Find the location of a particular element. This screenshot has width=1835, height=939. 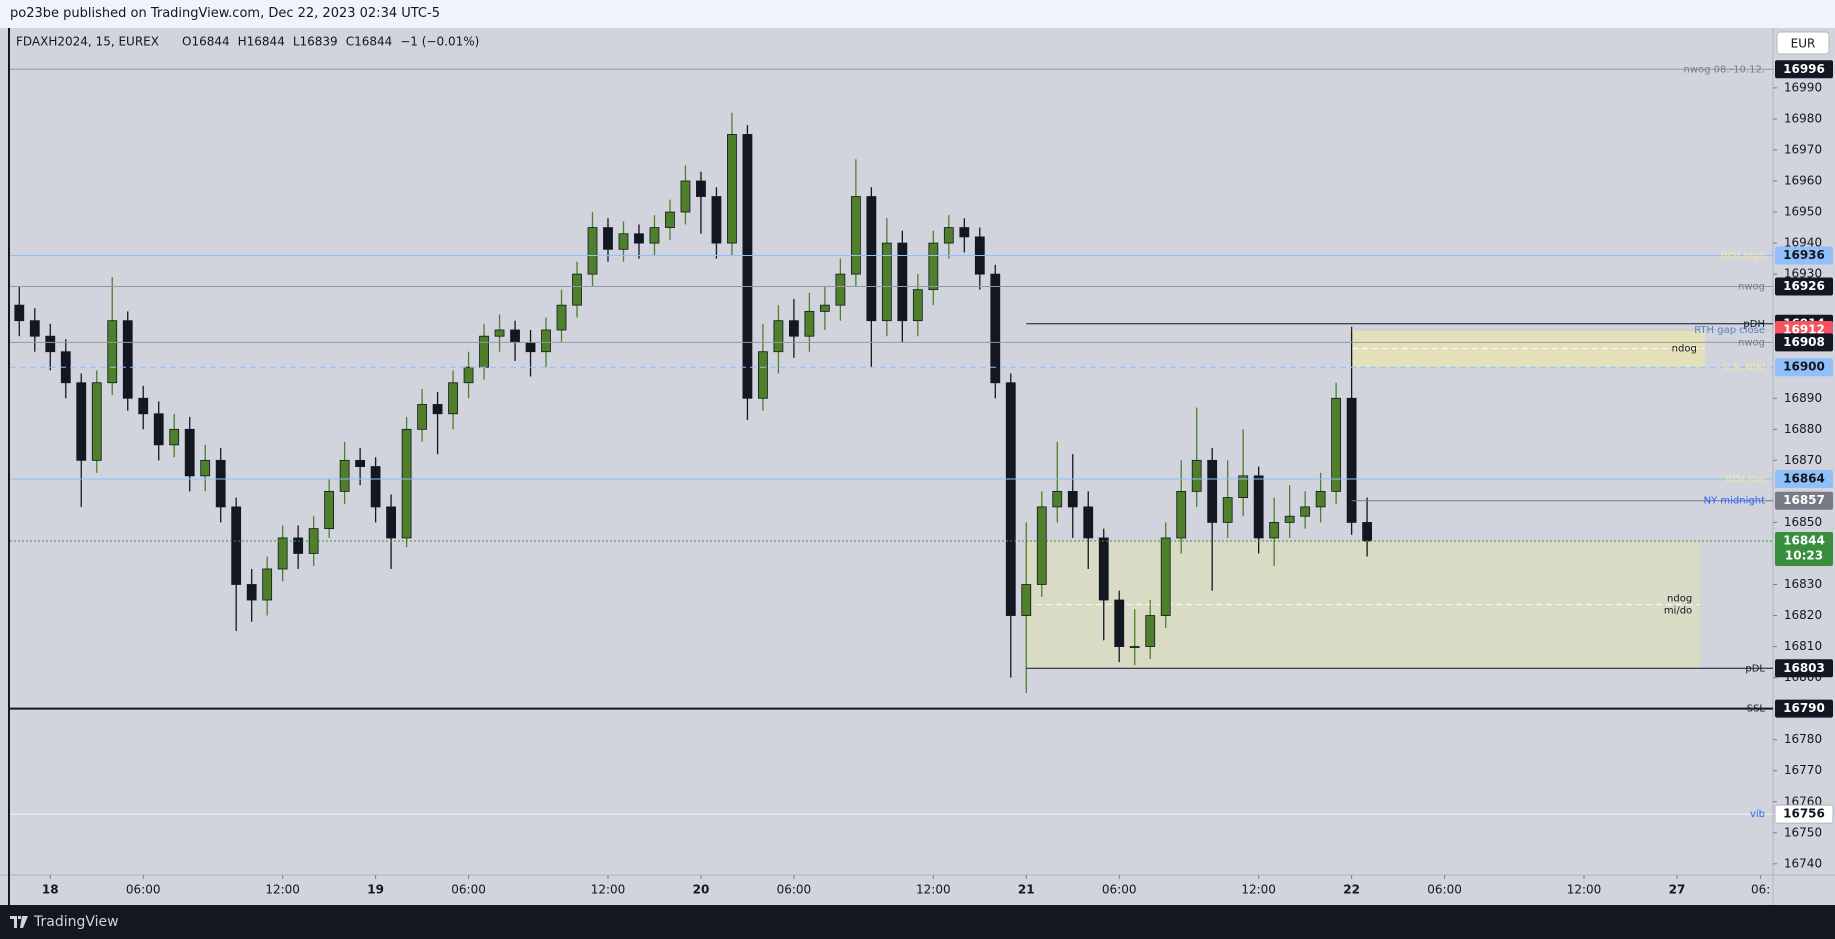

price-tag-label: 16926 is located at coordinates (1804, 286).